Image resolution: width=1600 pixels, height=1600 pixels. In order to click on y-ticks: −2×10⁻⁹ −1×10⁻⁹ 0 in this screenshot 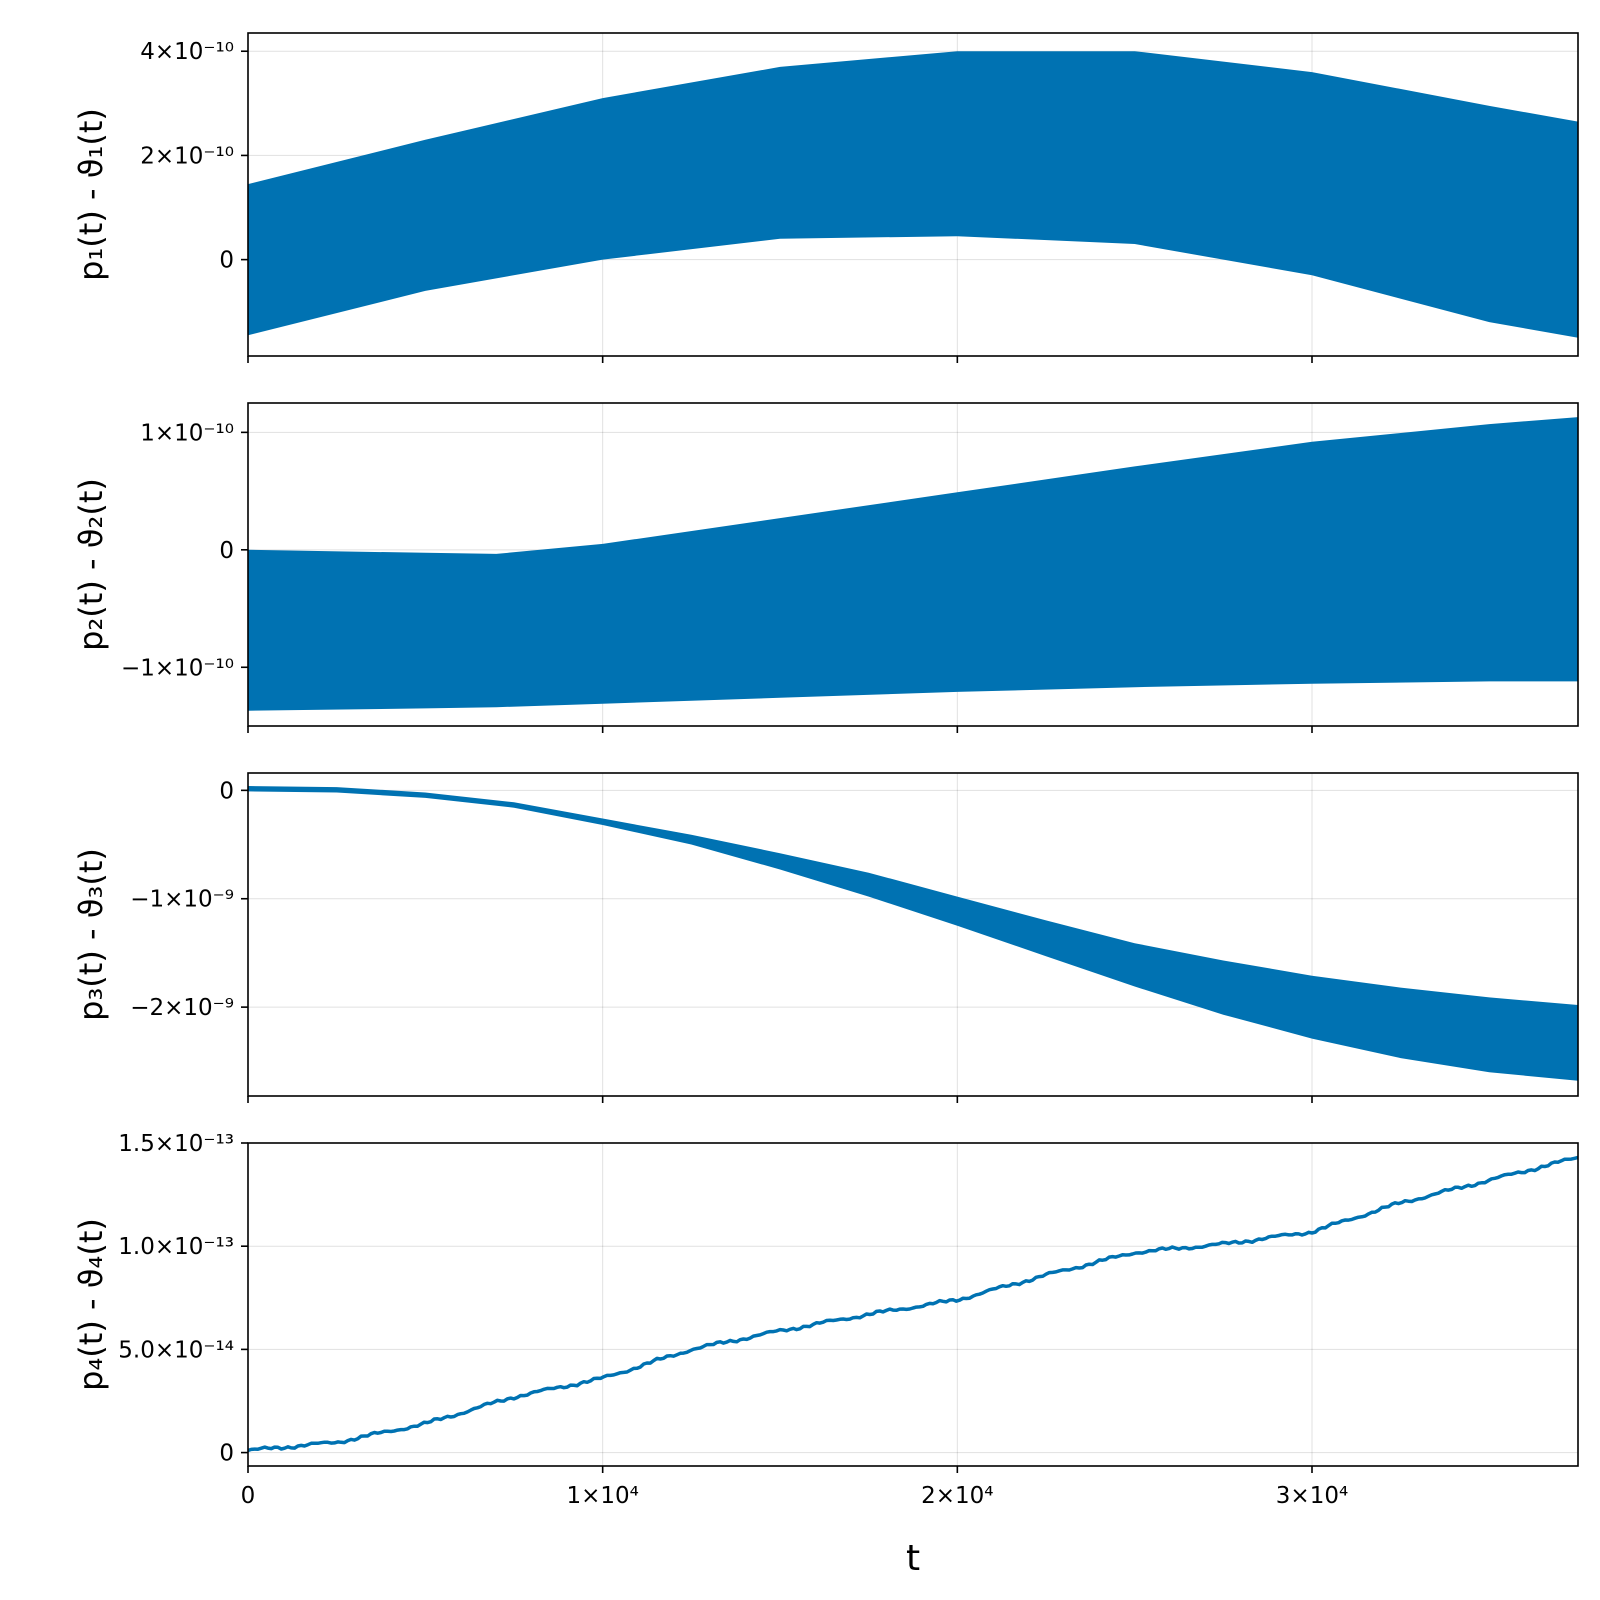, I will do `click(189, 899)`.